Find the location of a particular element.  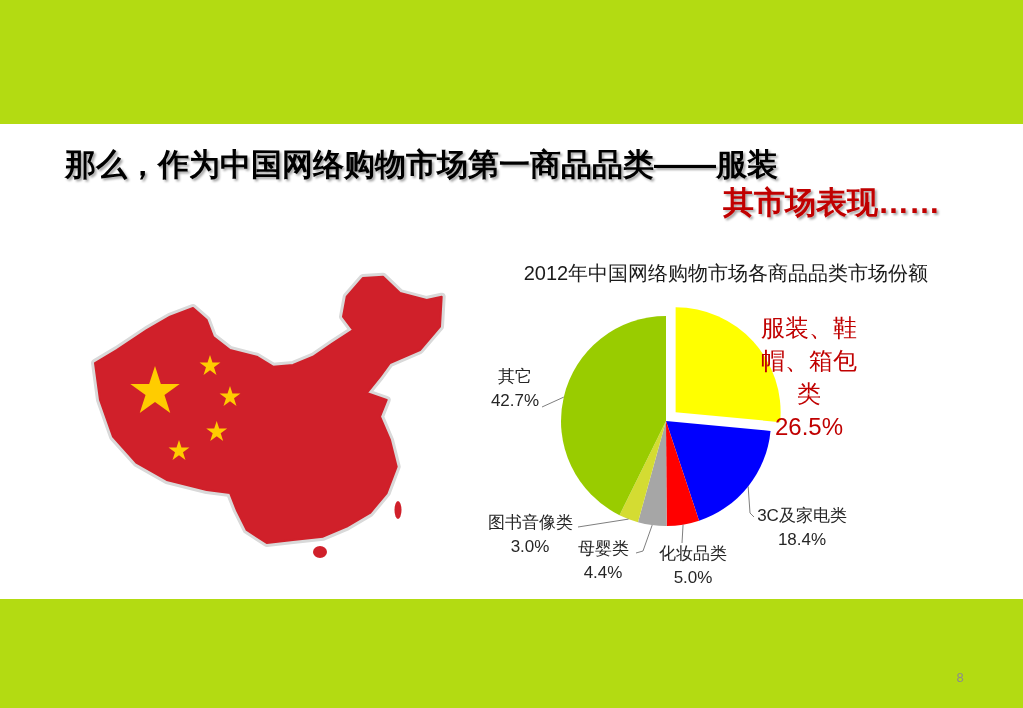

annotation: 8 is located at coordinates (960, 677).